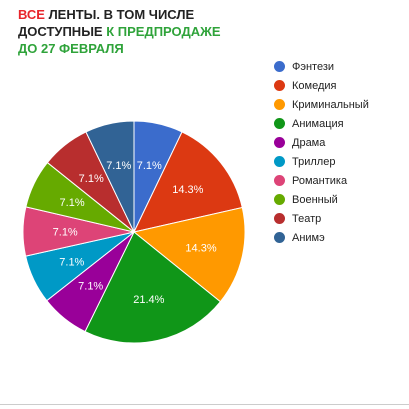  I want to click on legend-item-10: Анимэ, so click(321, 237).